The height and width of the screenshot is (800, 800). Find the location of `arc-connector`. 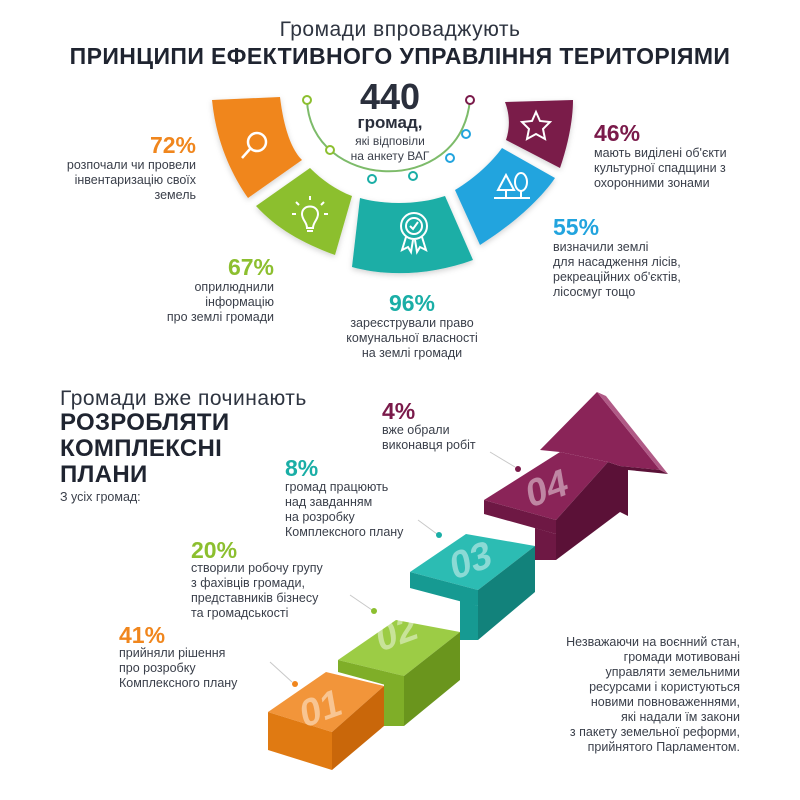

arc-connector is located at coordinates (388, 136).